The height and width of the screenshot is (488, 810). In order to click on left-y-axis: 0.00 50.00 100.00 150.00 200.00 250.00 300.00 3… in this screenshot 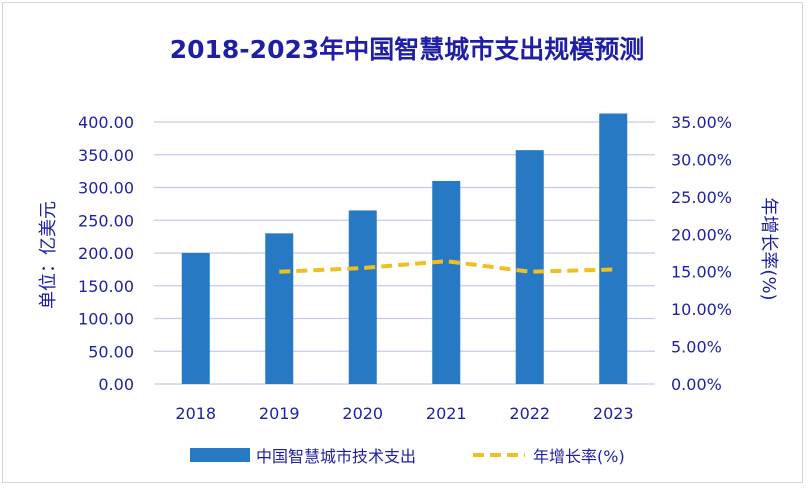, I will do `click(106, 253)`.